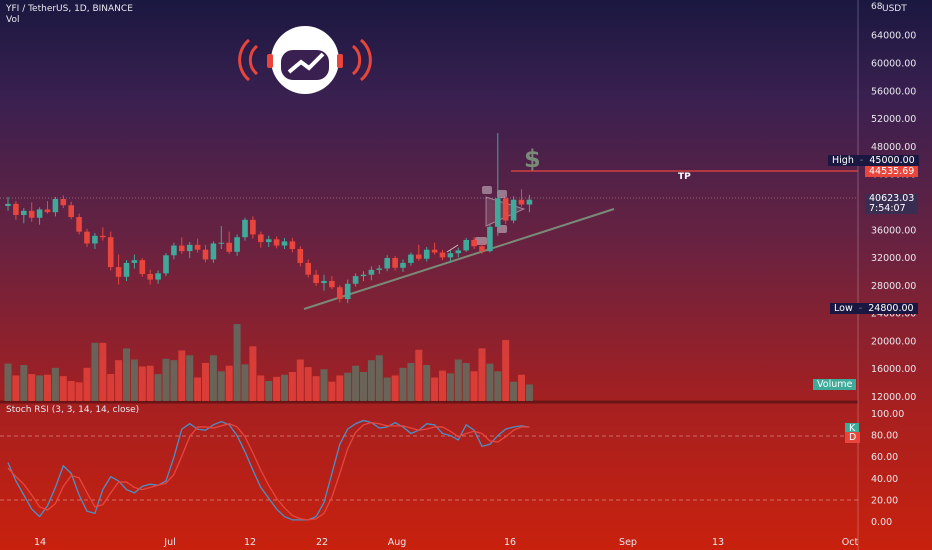  Describe the element at coordinates (13, 20) in the screenshot. I see `volume-legend: Vol` at that location.